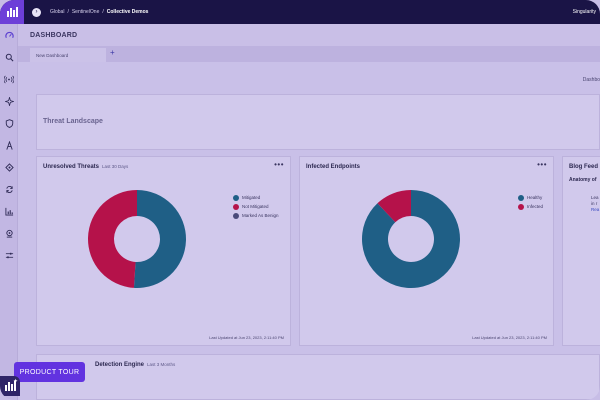 This screenshot has width=600, height=400. What do you see at coordinates (591, 80) in the screenshot?
I see `dashboard-label: Dashbo` at bounding box center [591, 80].